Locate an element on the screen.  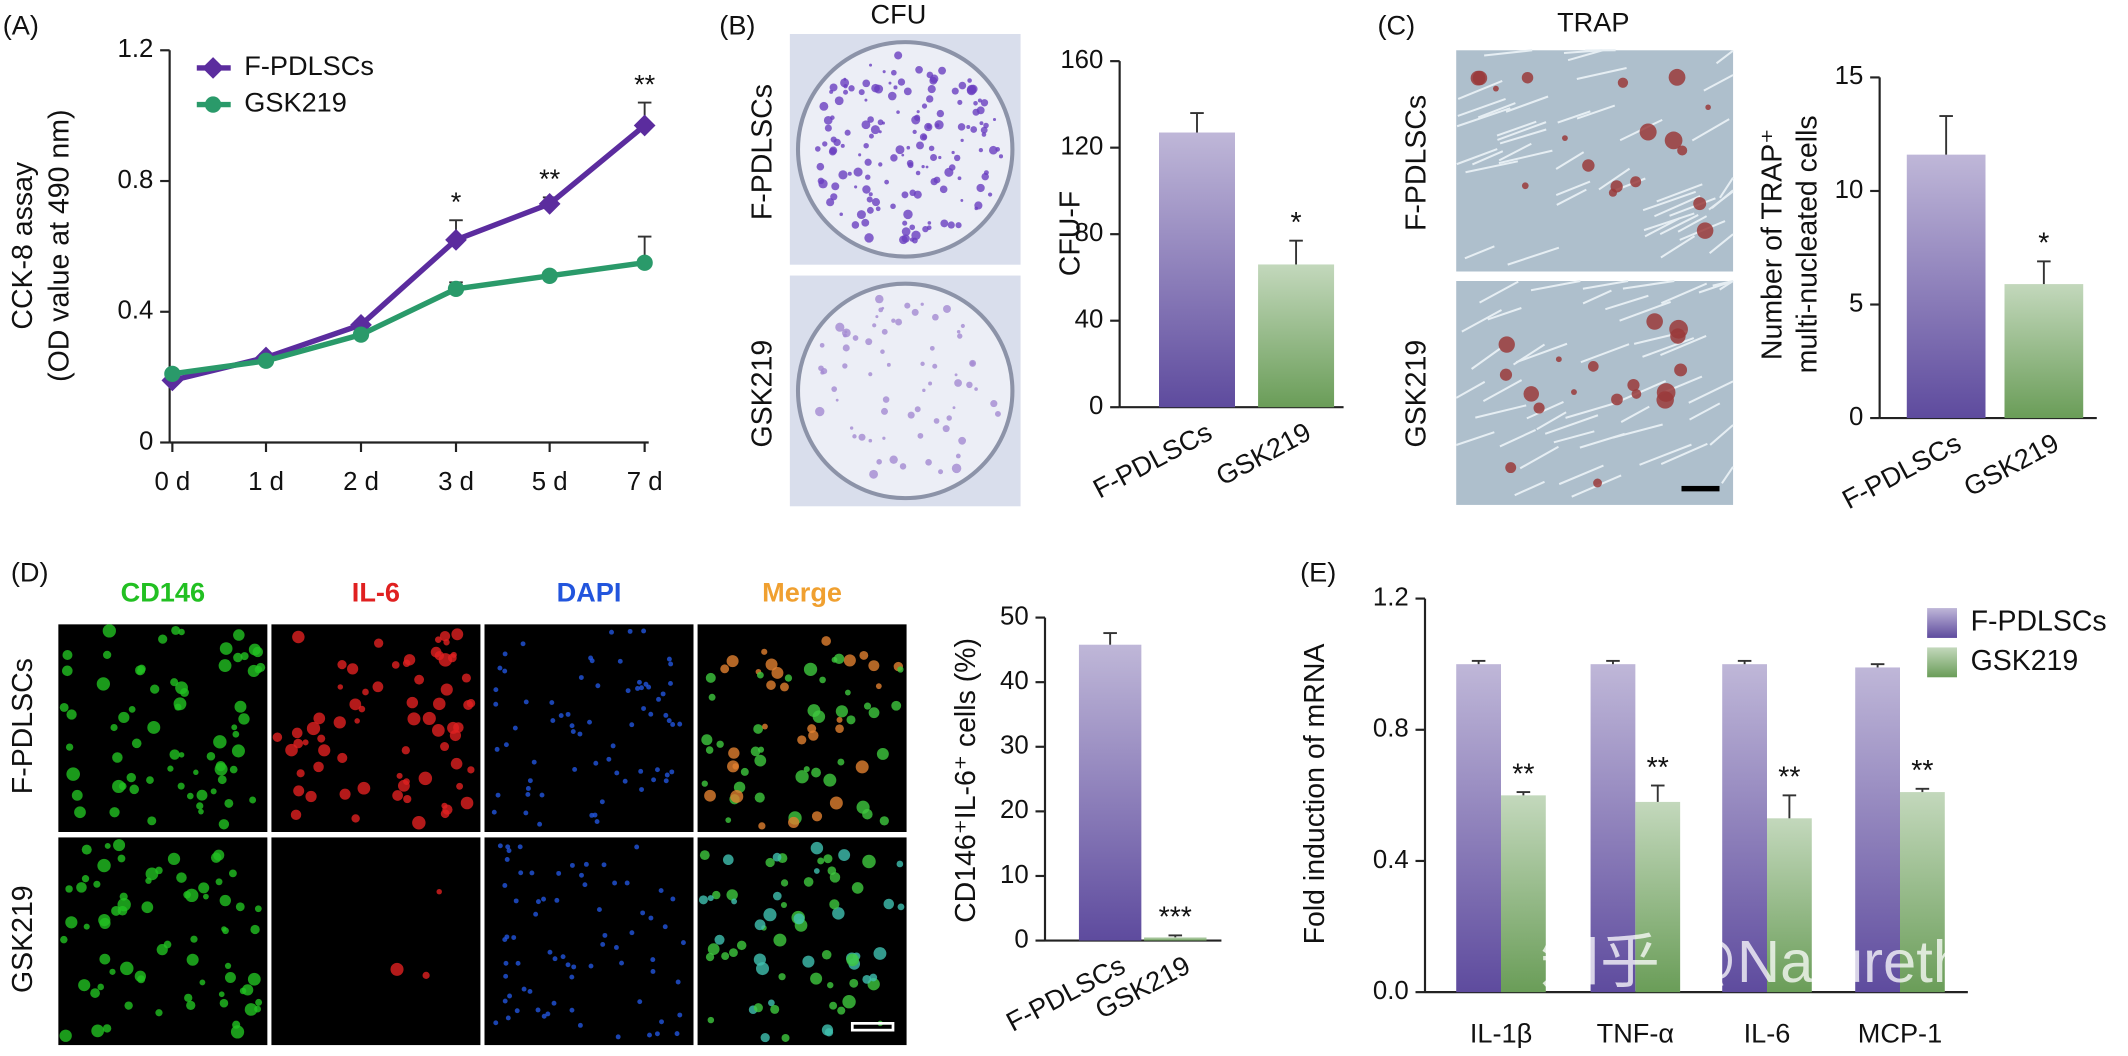
y-tick-label: 0 is located at coordinates (1856, 417).